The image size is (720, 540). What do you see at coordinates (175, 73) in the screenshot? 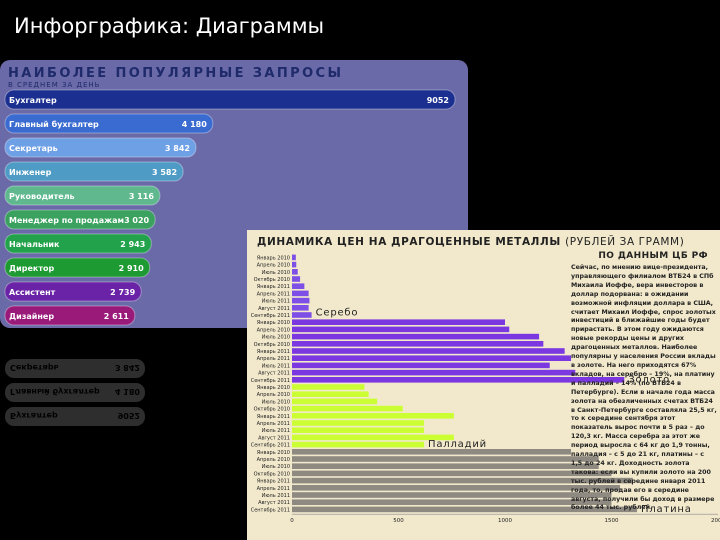
I see `chart1-title: НАИБОЛЕЕ ПОПУЛЯРНЫЕ ЗАПРОСЫ` at bounding box center [175, 73].